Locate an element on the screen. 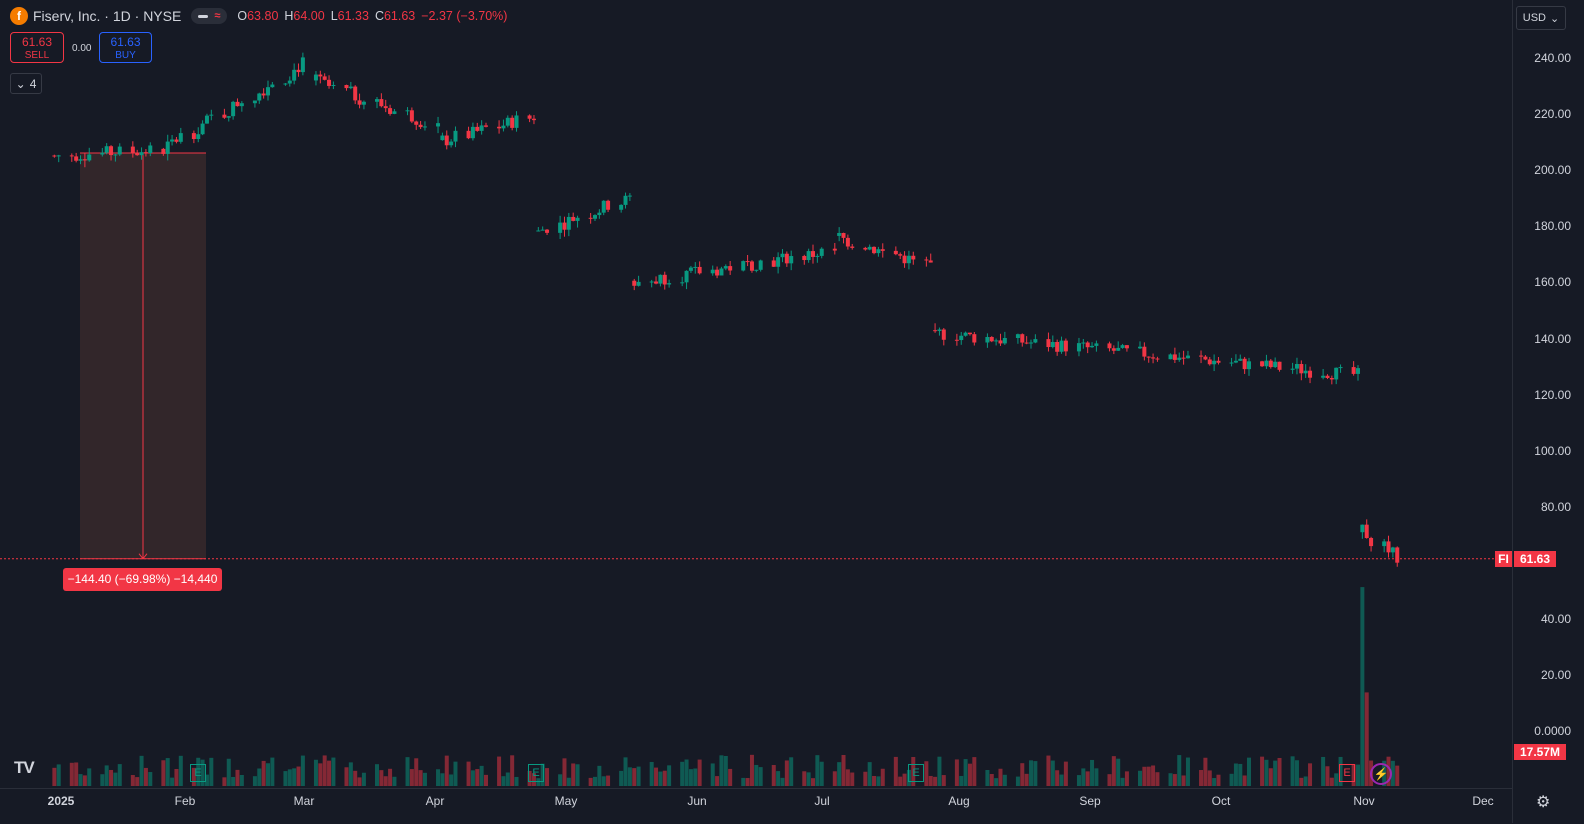  tradingview-logo: TV is located at coordinates (24, 767).